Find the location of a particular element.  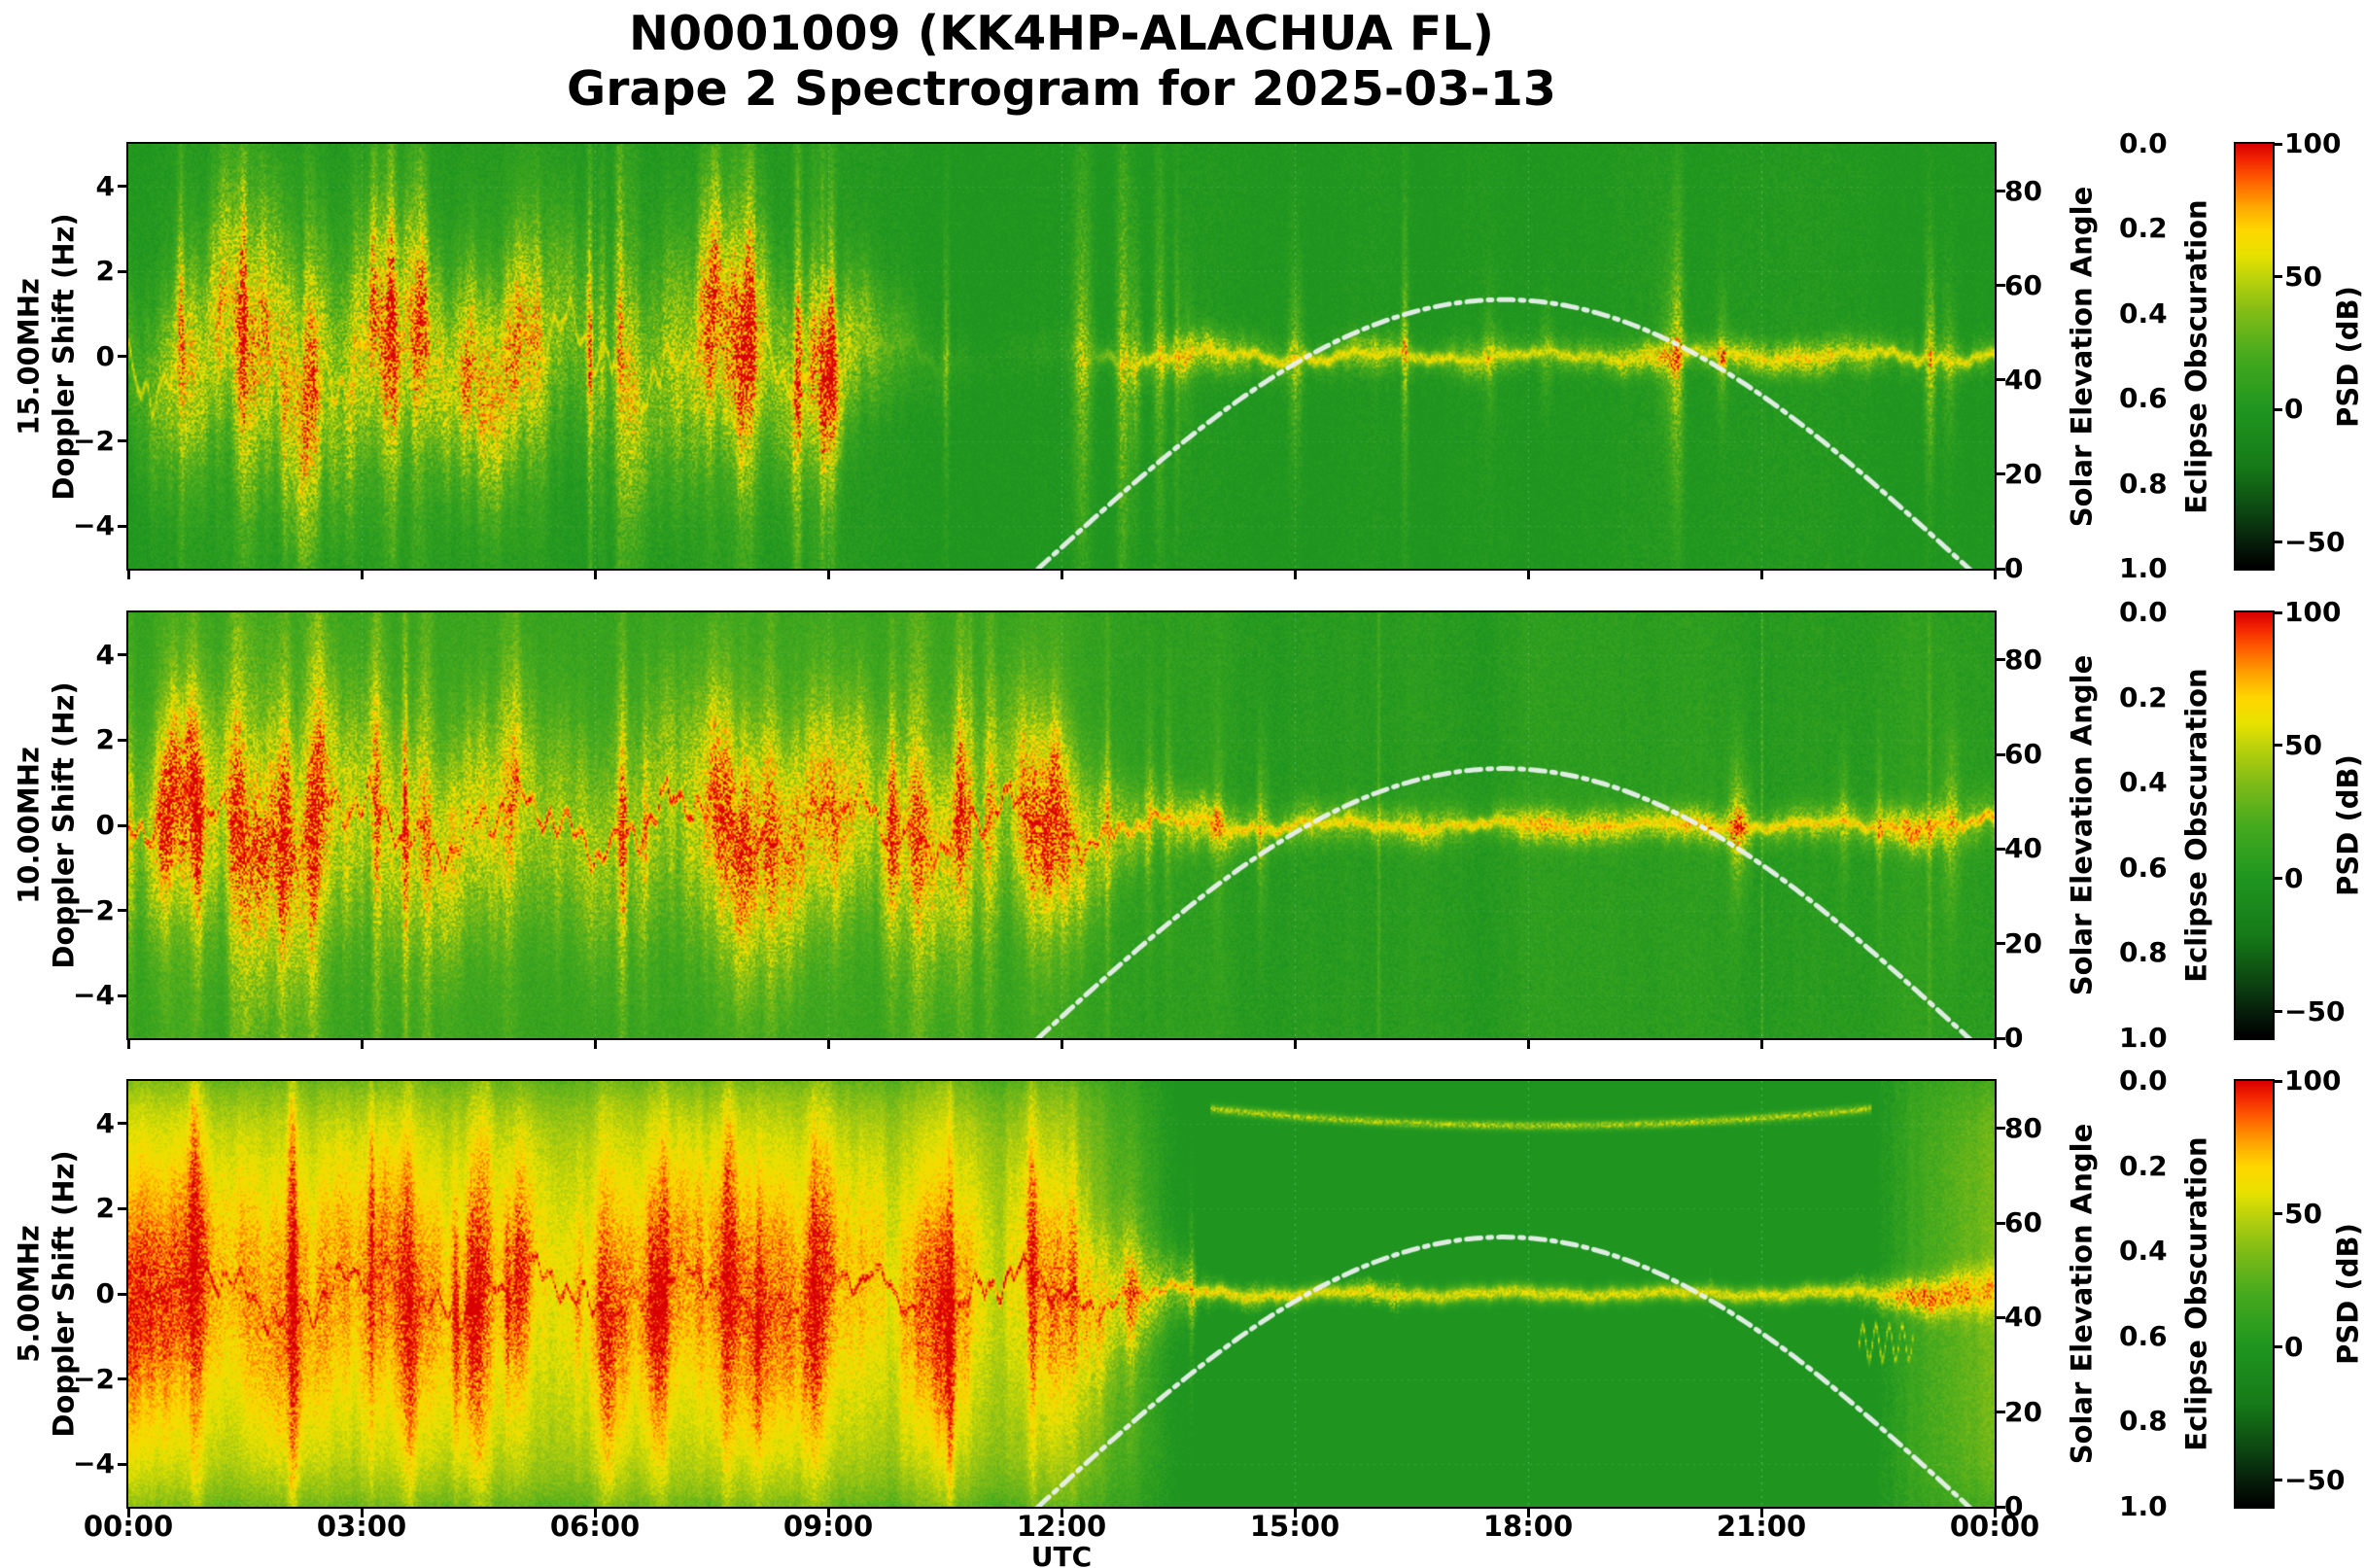

x-tick-label: 00:00 is located at coordinates (1994, 1526).